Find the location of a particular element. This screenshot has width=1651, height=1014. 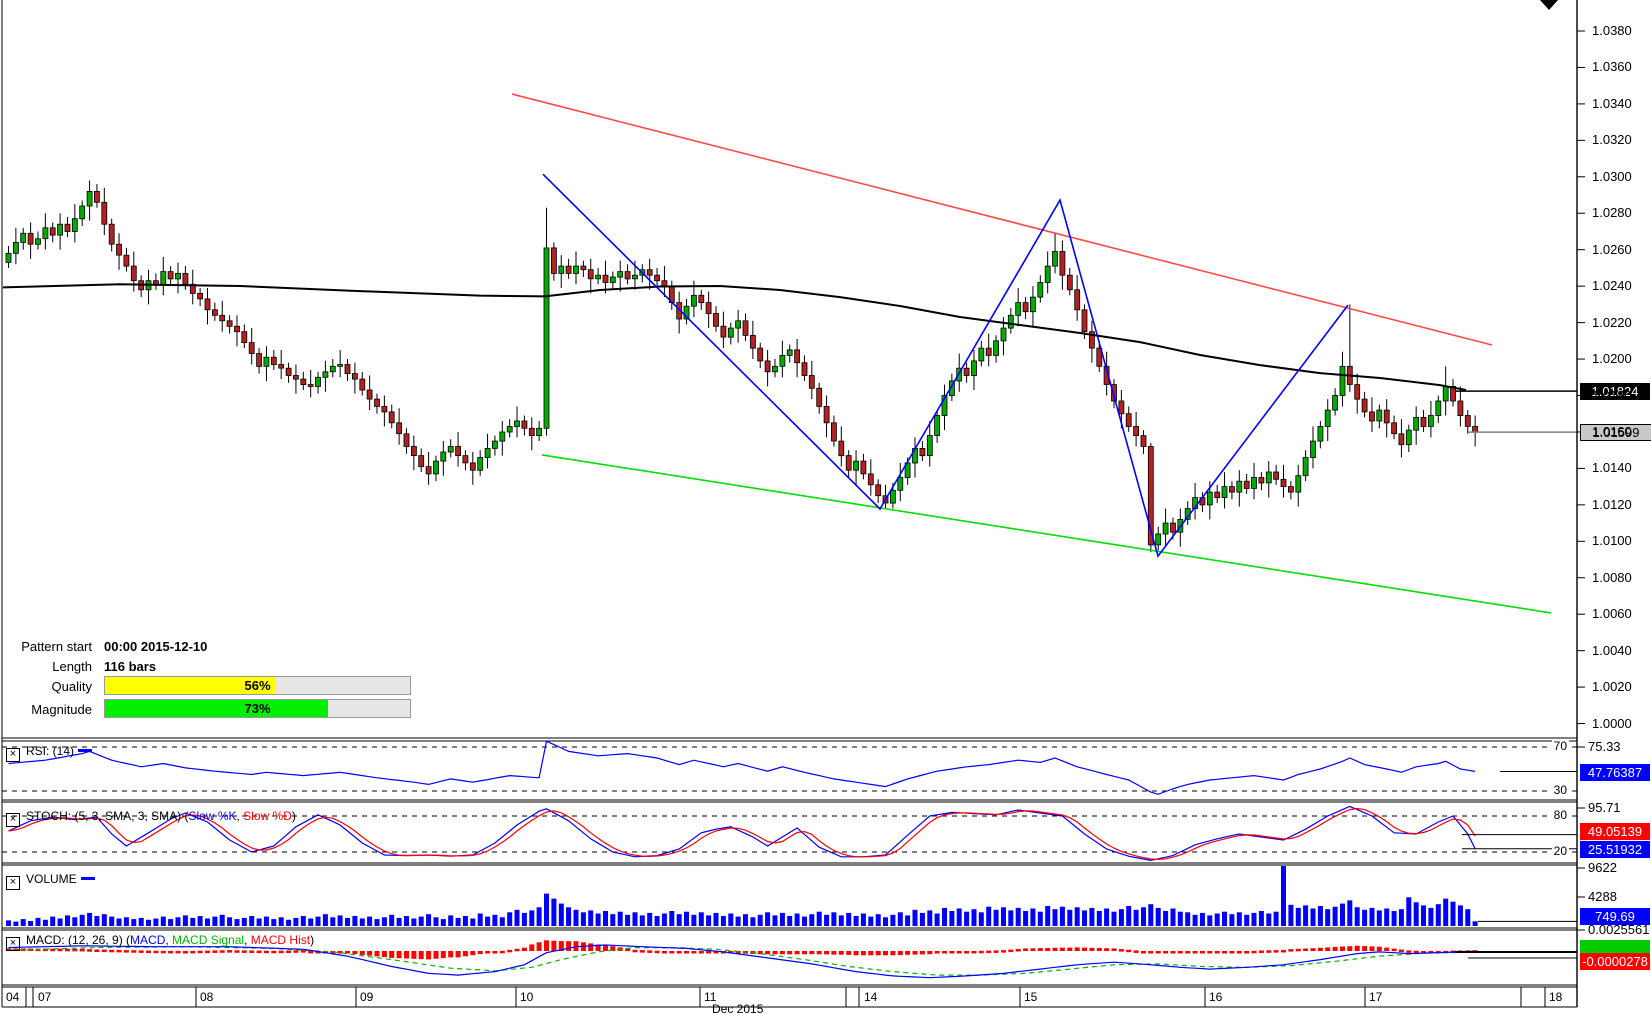

price-tick-label: 1.0160 is located at coordinates (1612, 431).